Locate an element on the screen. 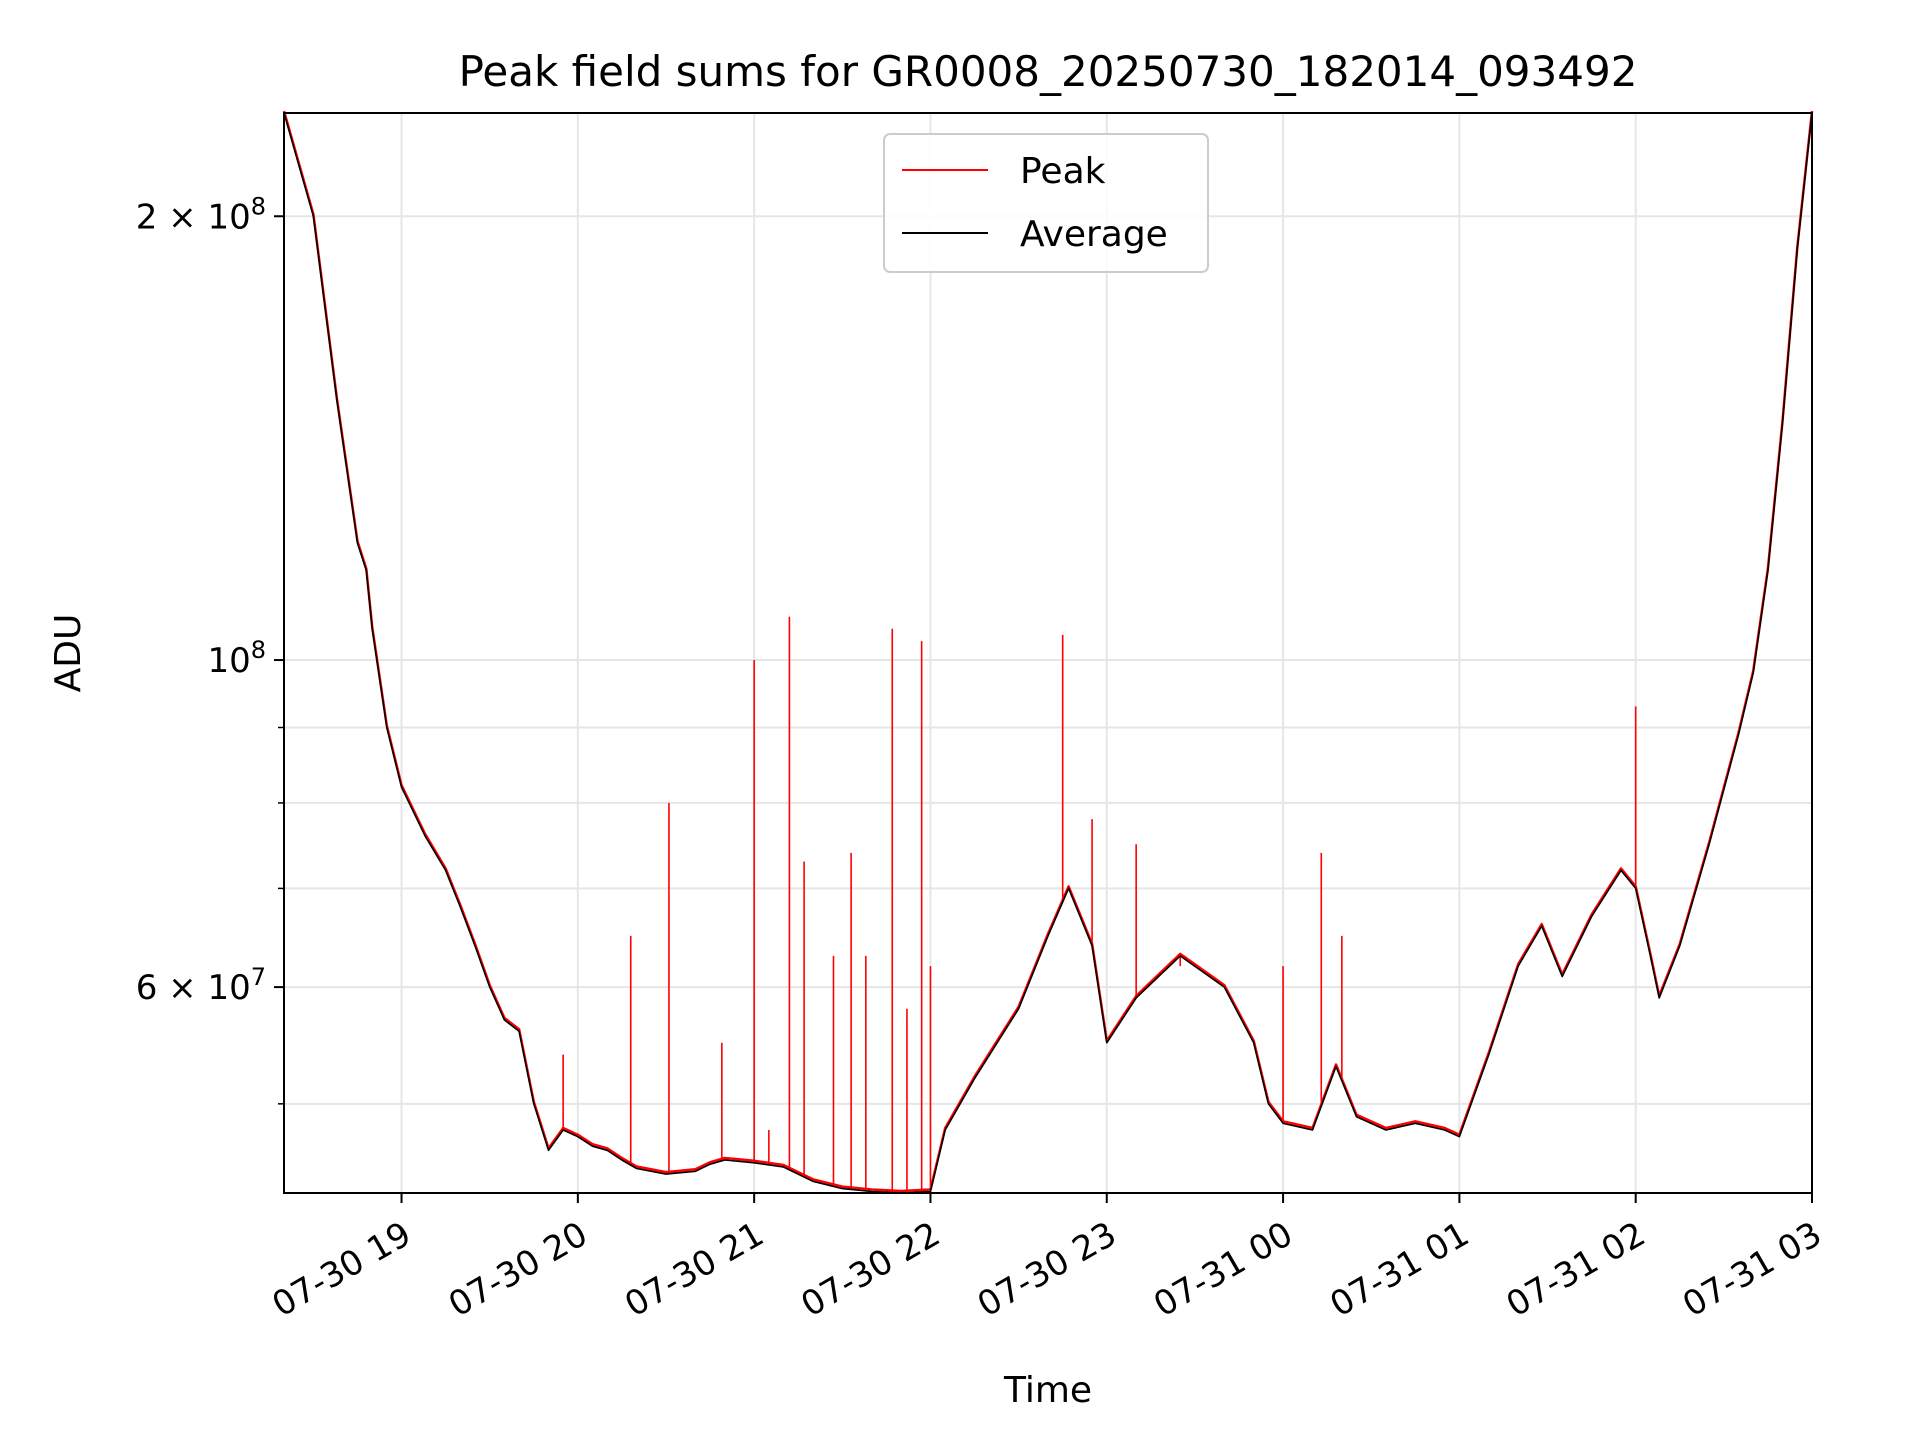  y-tick-label: 2 × 108 is located at coordinates (201, 214).